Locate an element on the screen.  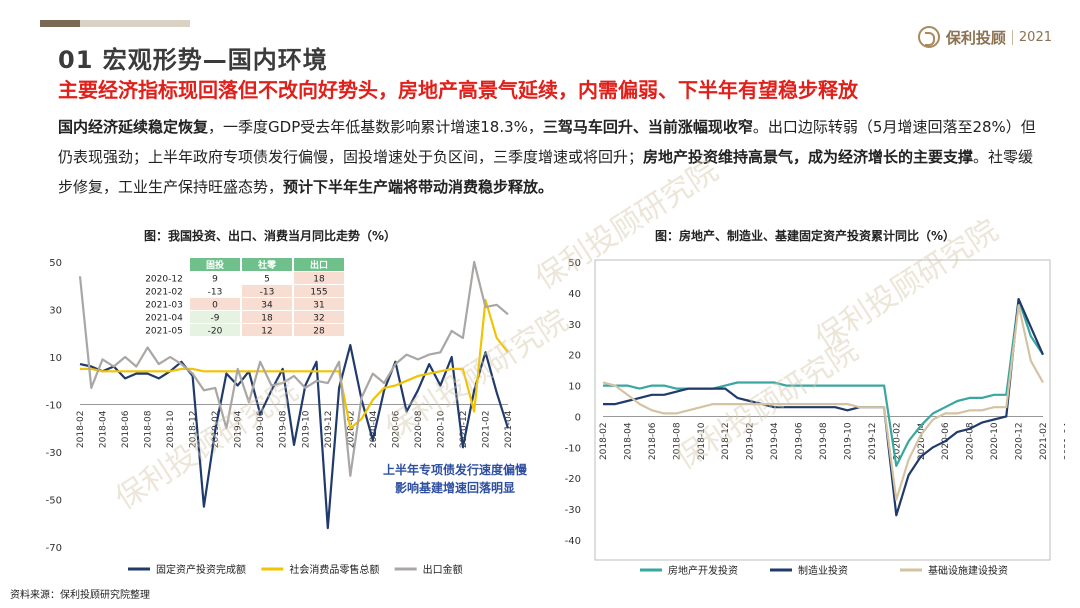
brand-name: 保利投顾 is located at coordinates (975, 37).